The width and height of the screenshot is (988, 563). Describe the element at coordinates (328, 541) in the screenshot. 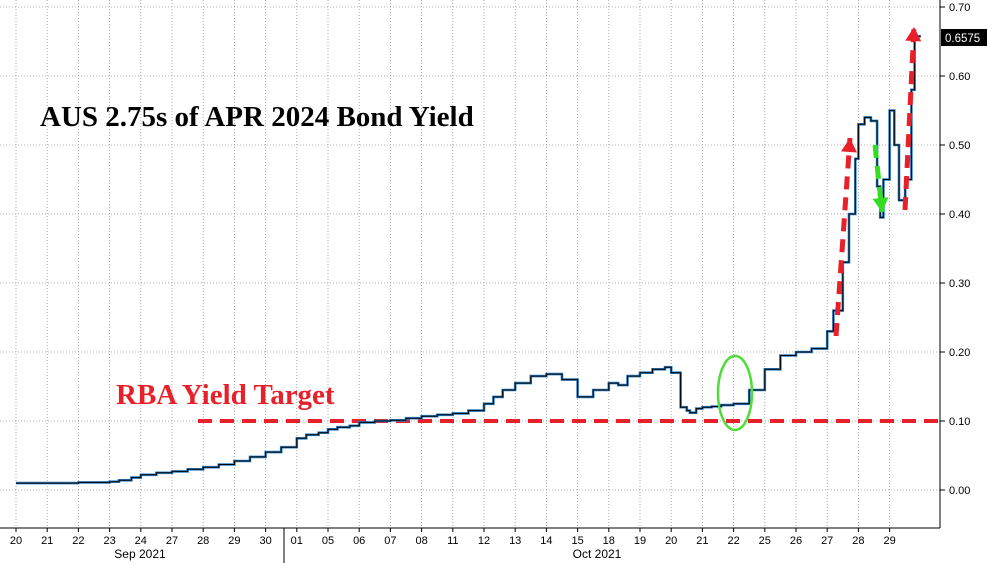

I see `x-tick-label: 05` at that location.